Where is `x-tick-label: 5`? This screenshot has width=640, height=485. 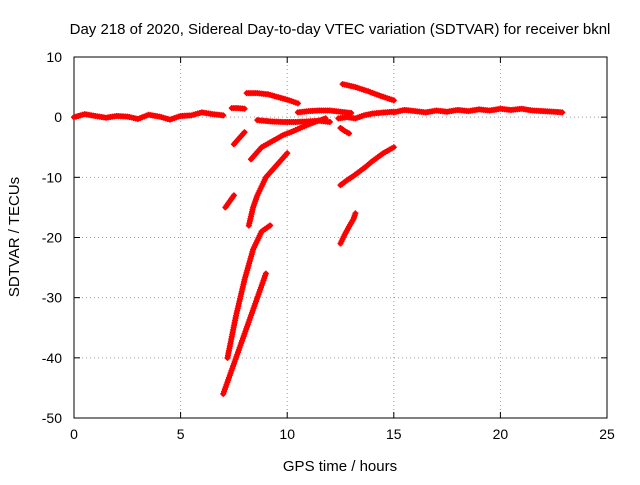 x-tick-label: 5 is located at coordinates (181, 434).